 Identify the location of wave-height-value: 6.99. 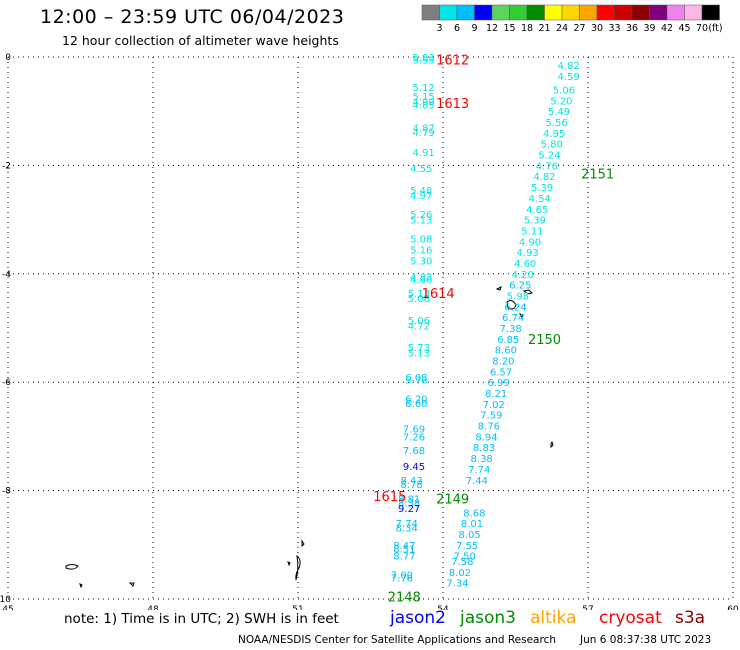
(498, 383).